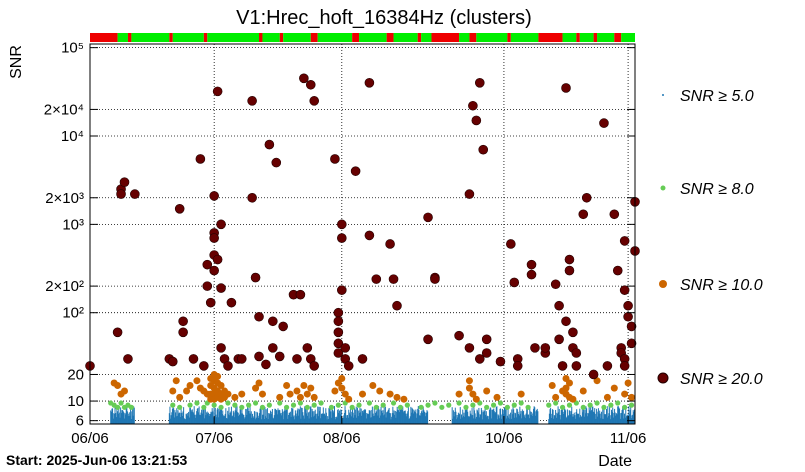 Image resolution: width=805 pixels, height=472 pixels. What do you see at coordinates (362, 37) in the screenshot?
I see `segment-bar` at bounding box center [362, 37].